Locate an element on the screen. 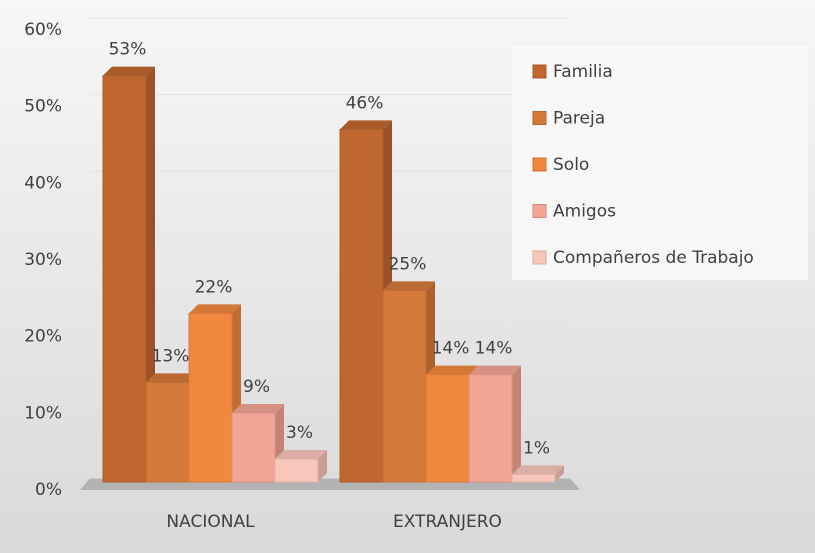  value-label: 1% is located at coordinates (536, 448).